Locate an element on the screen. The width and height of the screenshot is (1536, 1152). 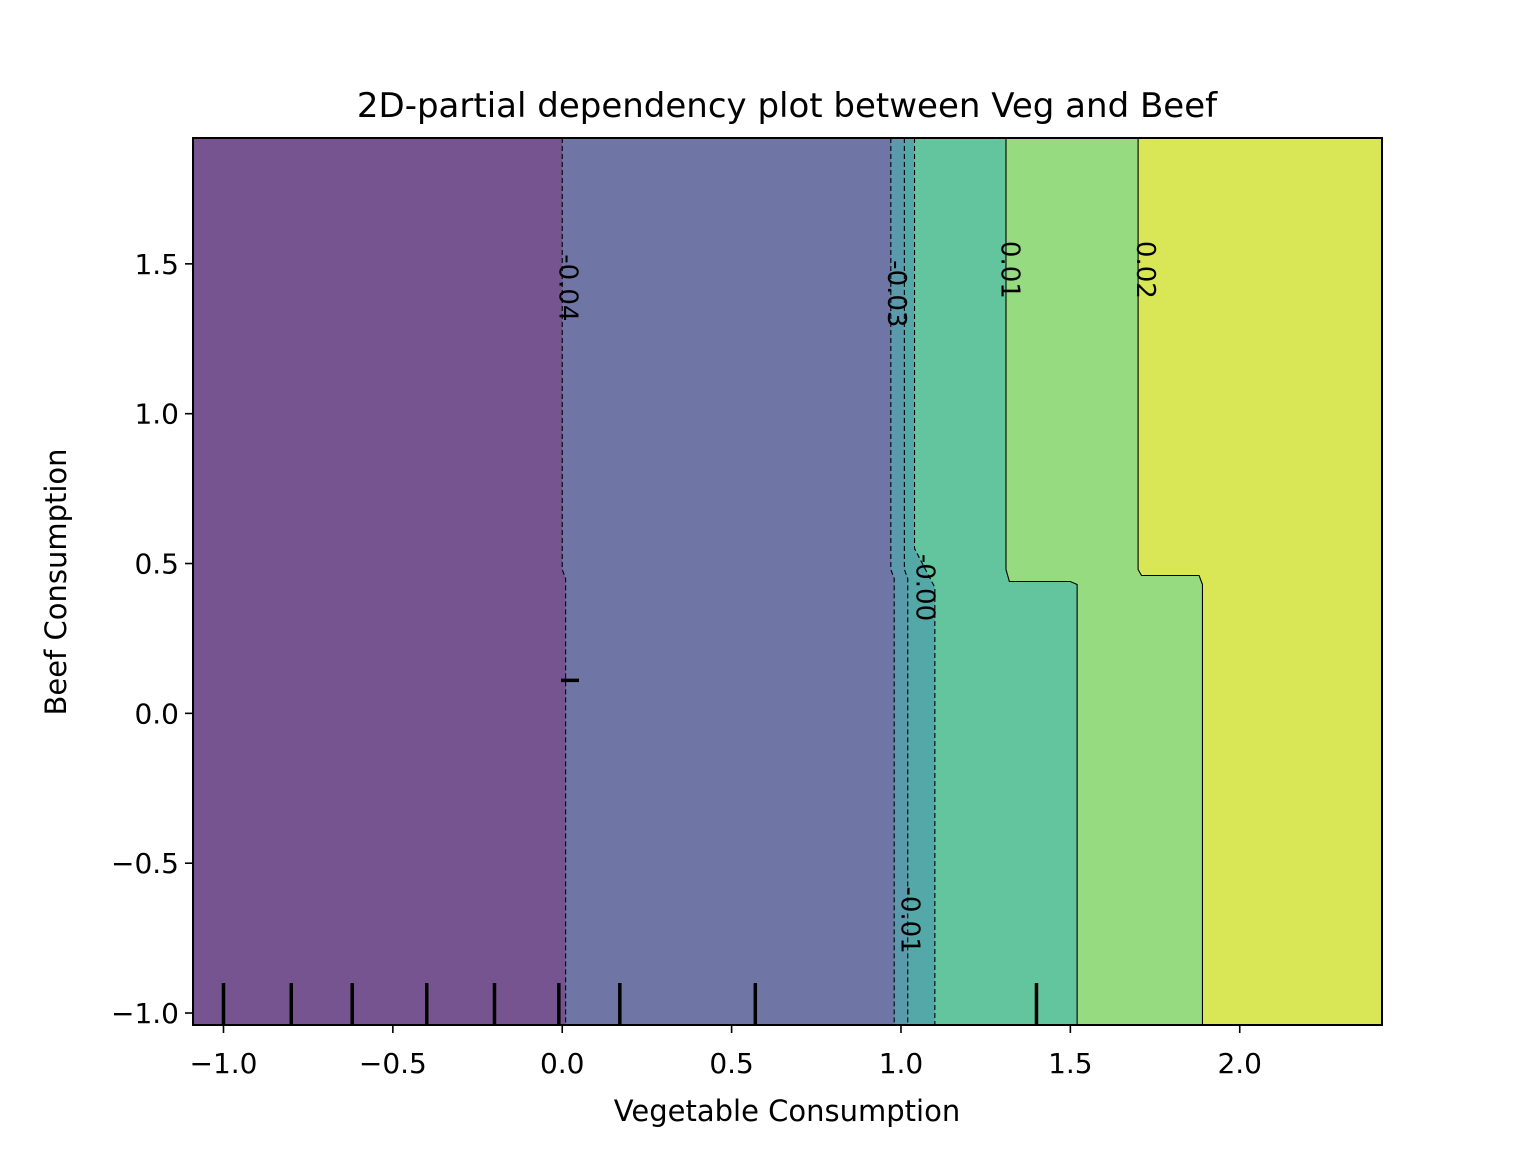
x-tick-label: 0.0 is located at coordinates (562, 1063).